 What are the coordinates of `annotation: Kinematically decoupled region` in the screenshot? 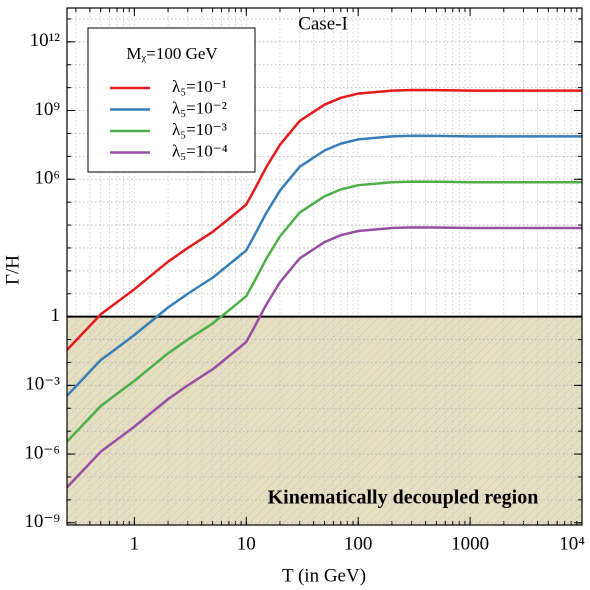 It's located at (403, 498).